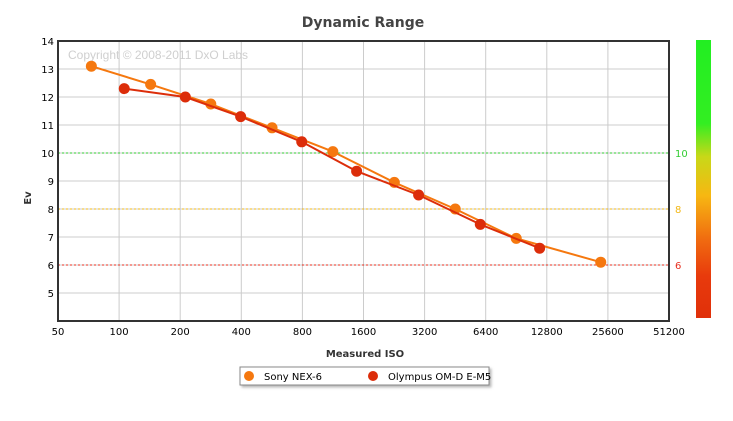  I want to click on x-tick-label-12800: 12800, so click(547, 332).